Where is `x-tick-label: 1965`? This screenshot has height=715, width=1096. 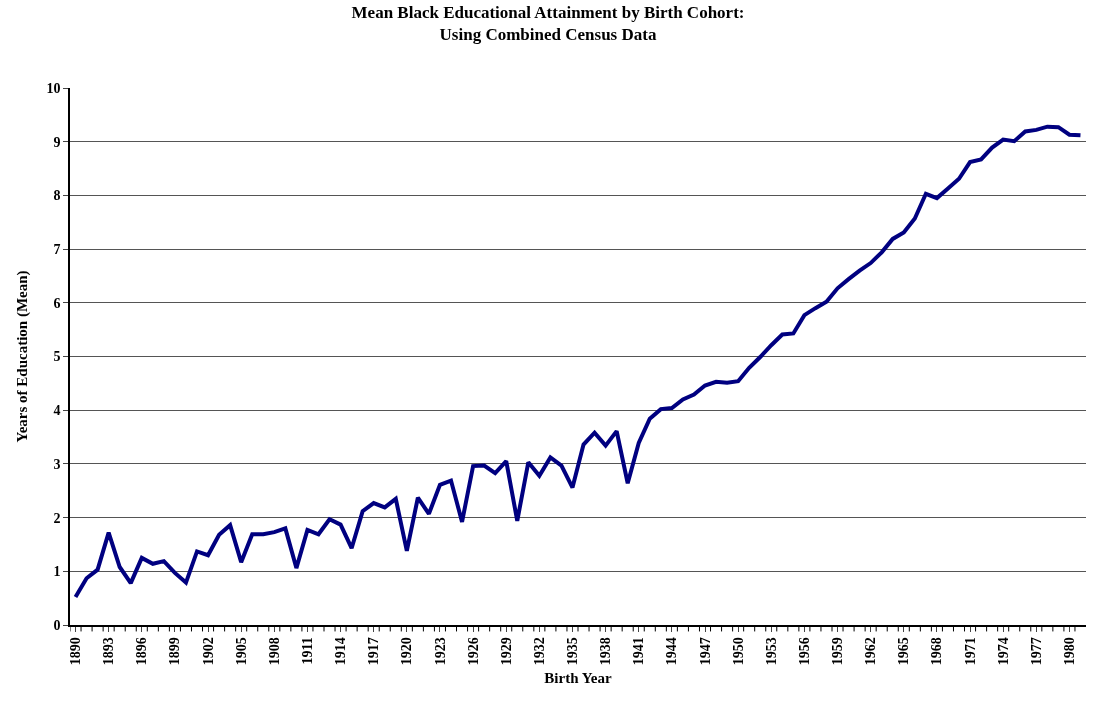 x-tick-label: 1965 is located at coordinates (904, 651).